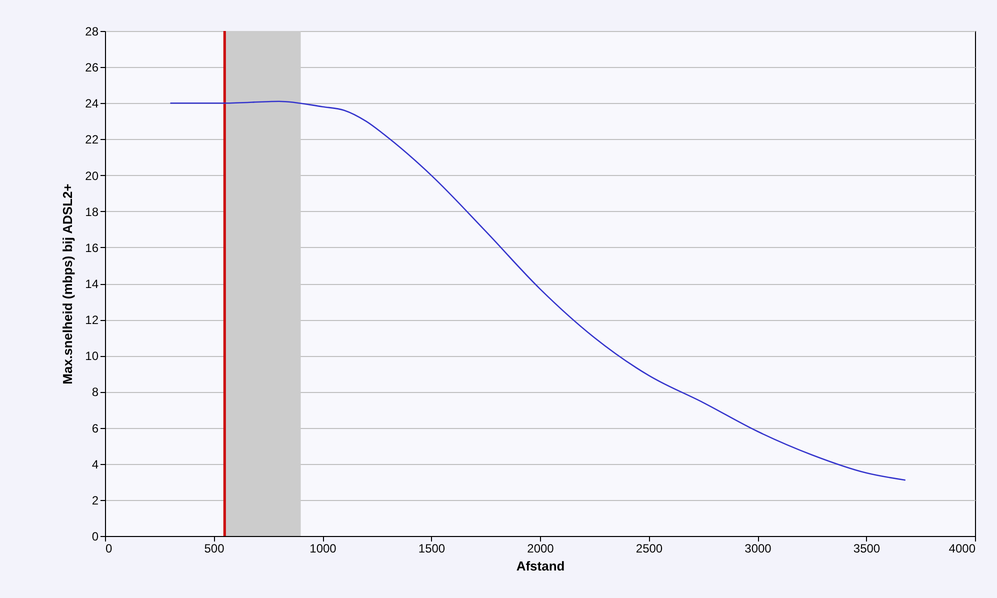 The width and height of the screenshot is (997, 598). What do you see at coordinates (92, 320) in the screenshot?
I see `y-tick-label: 12` at bounding box center [92, 320].